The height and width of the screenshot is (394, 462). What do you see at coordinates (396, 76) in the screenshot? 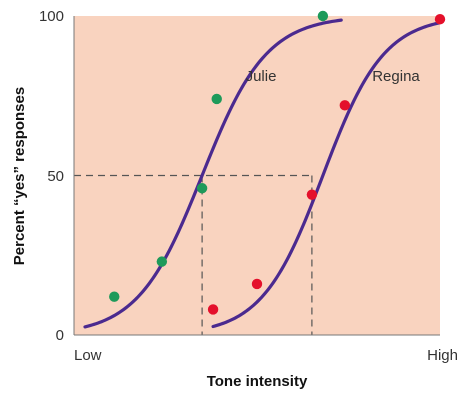
I see `series-label-regina: Regina` at bounding box center [396, 76].